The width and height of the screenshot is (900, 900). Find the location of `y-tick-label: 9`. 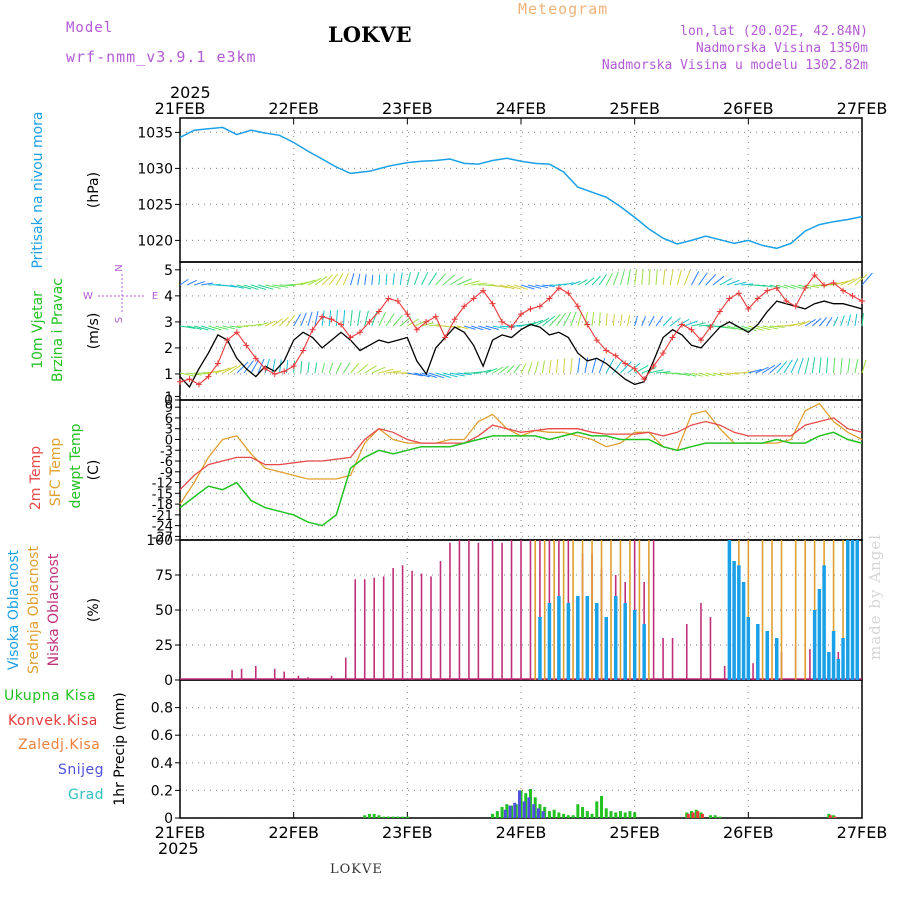

y-tick-label: 9 is located at coordinates (169, 408).